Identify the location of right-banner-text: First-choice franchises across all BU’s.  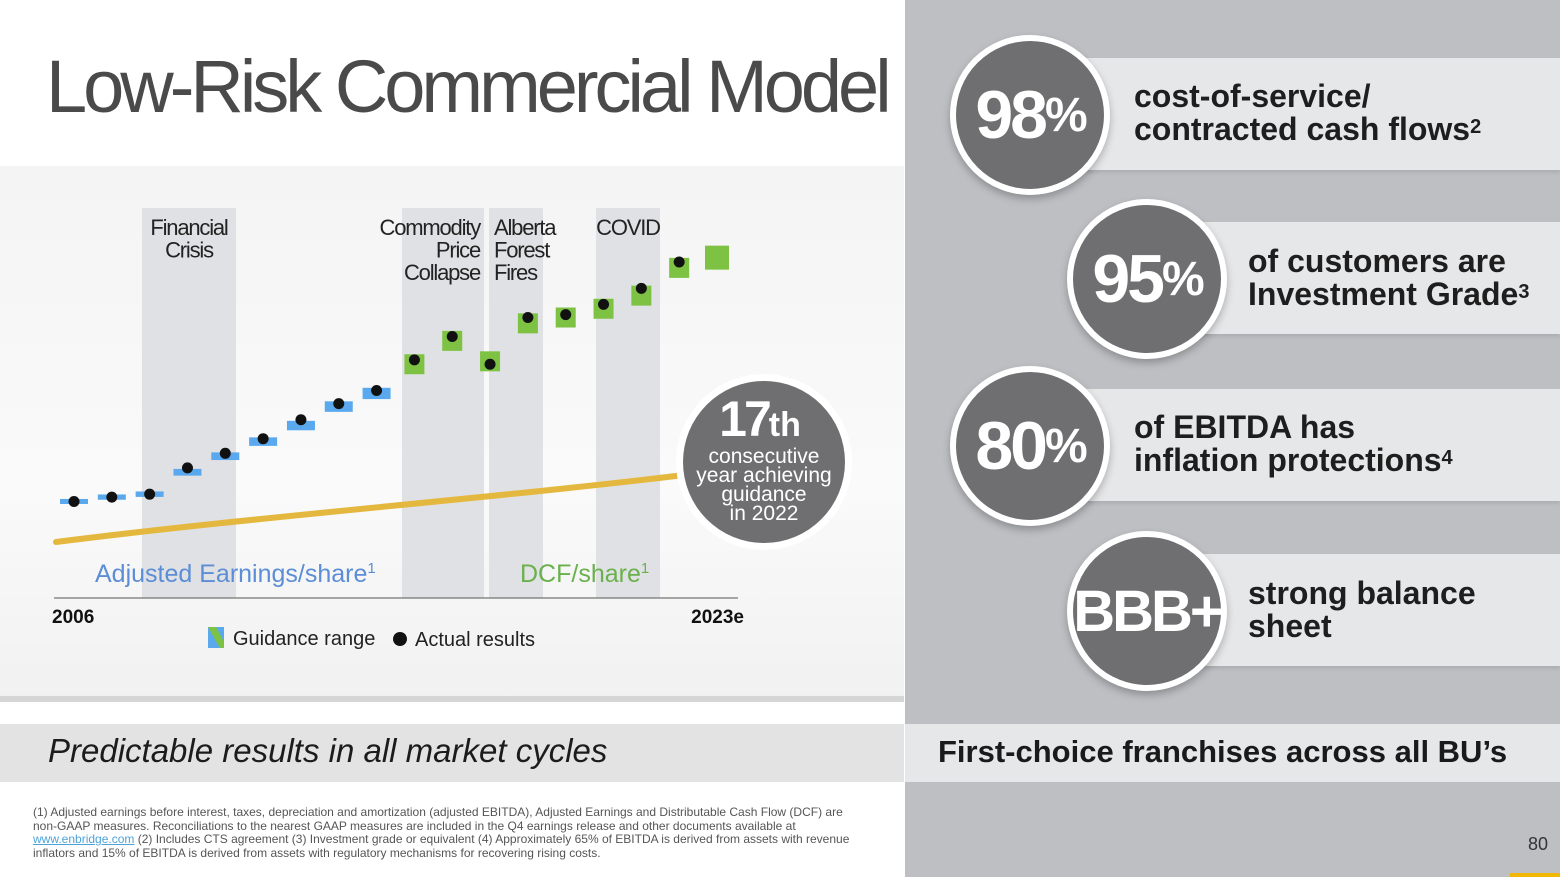
(1223, 751).